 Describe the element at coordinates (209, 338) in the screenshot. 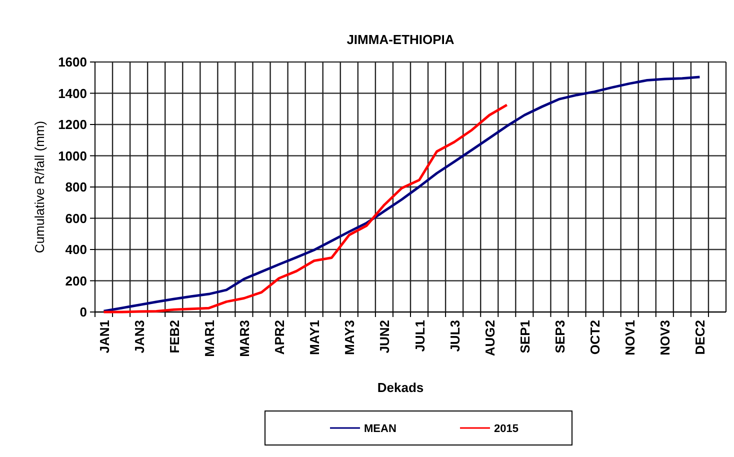

I see `x-tick-label: MAR1` at that location.